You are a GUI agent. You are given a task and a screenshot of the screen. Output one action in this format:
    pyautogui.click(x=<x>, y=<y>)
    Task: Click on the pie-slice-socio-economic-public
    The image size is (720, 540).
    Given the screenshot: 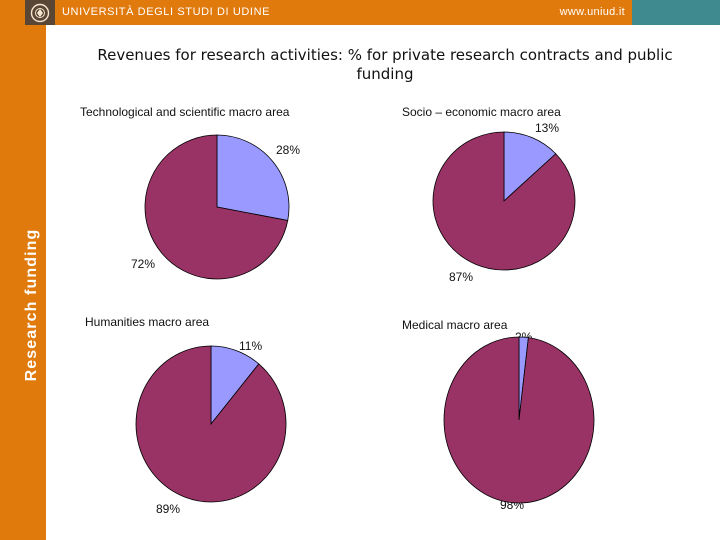 What is the action you would take?
    pyautogui.click(x=504, y=201)
    